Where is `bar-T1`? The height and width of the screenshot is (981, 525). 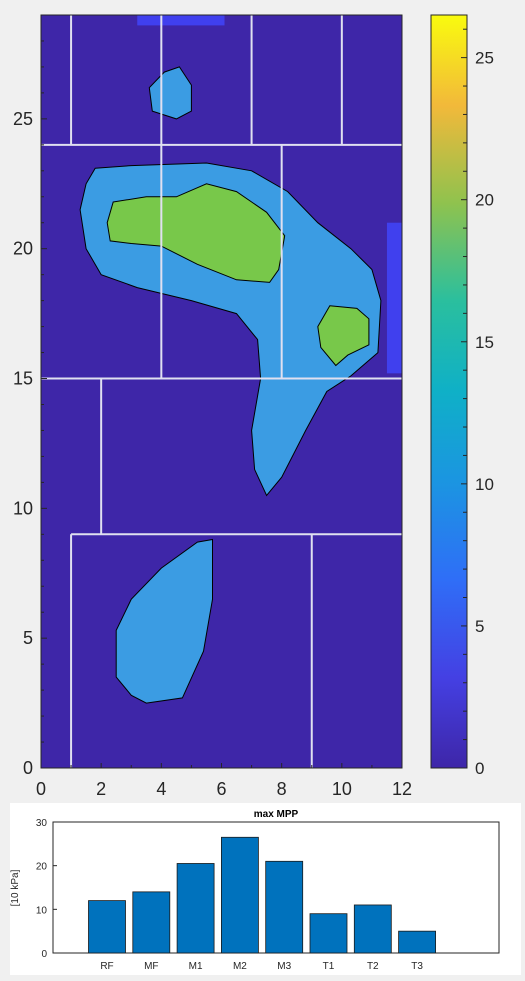
bar-T1 is located at coordinates (328, 933).